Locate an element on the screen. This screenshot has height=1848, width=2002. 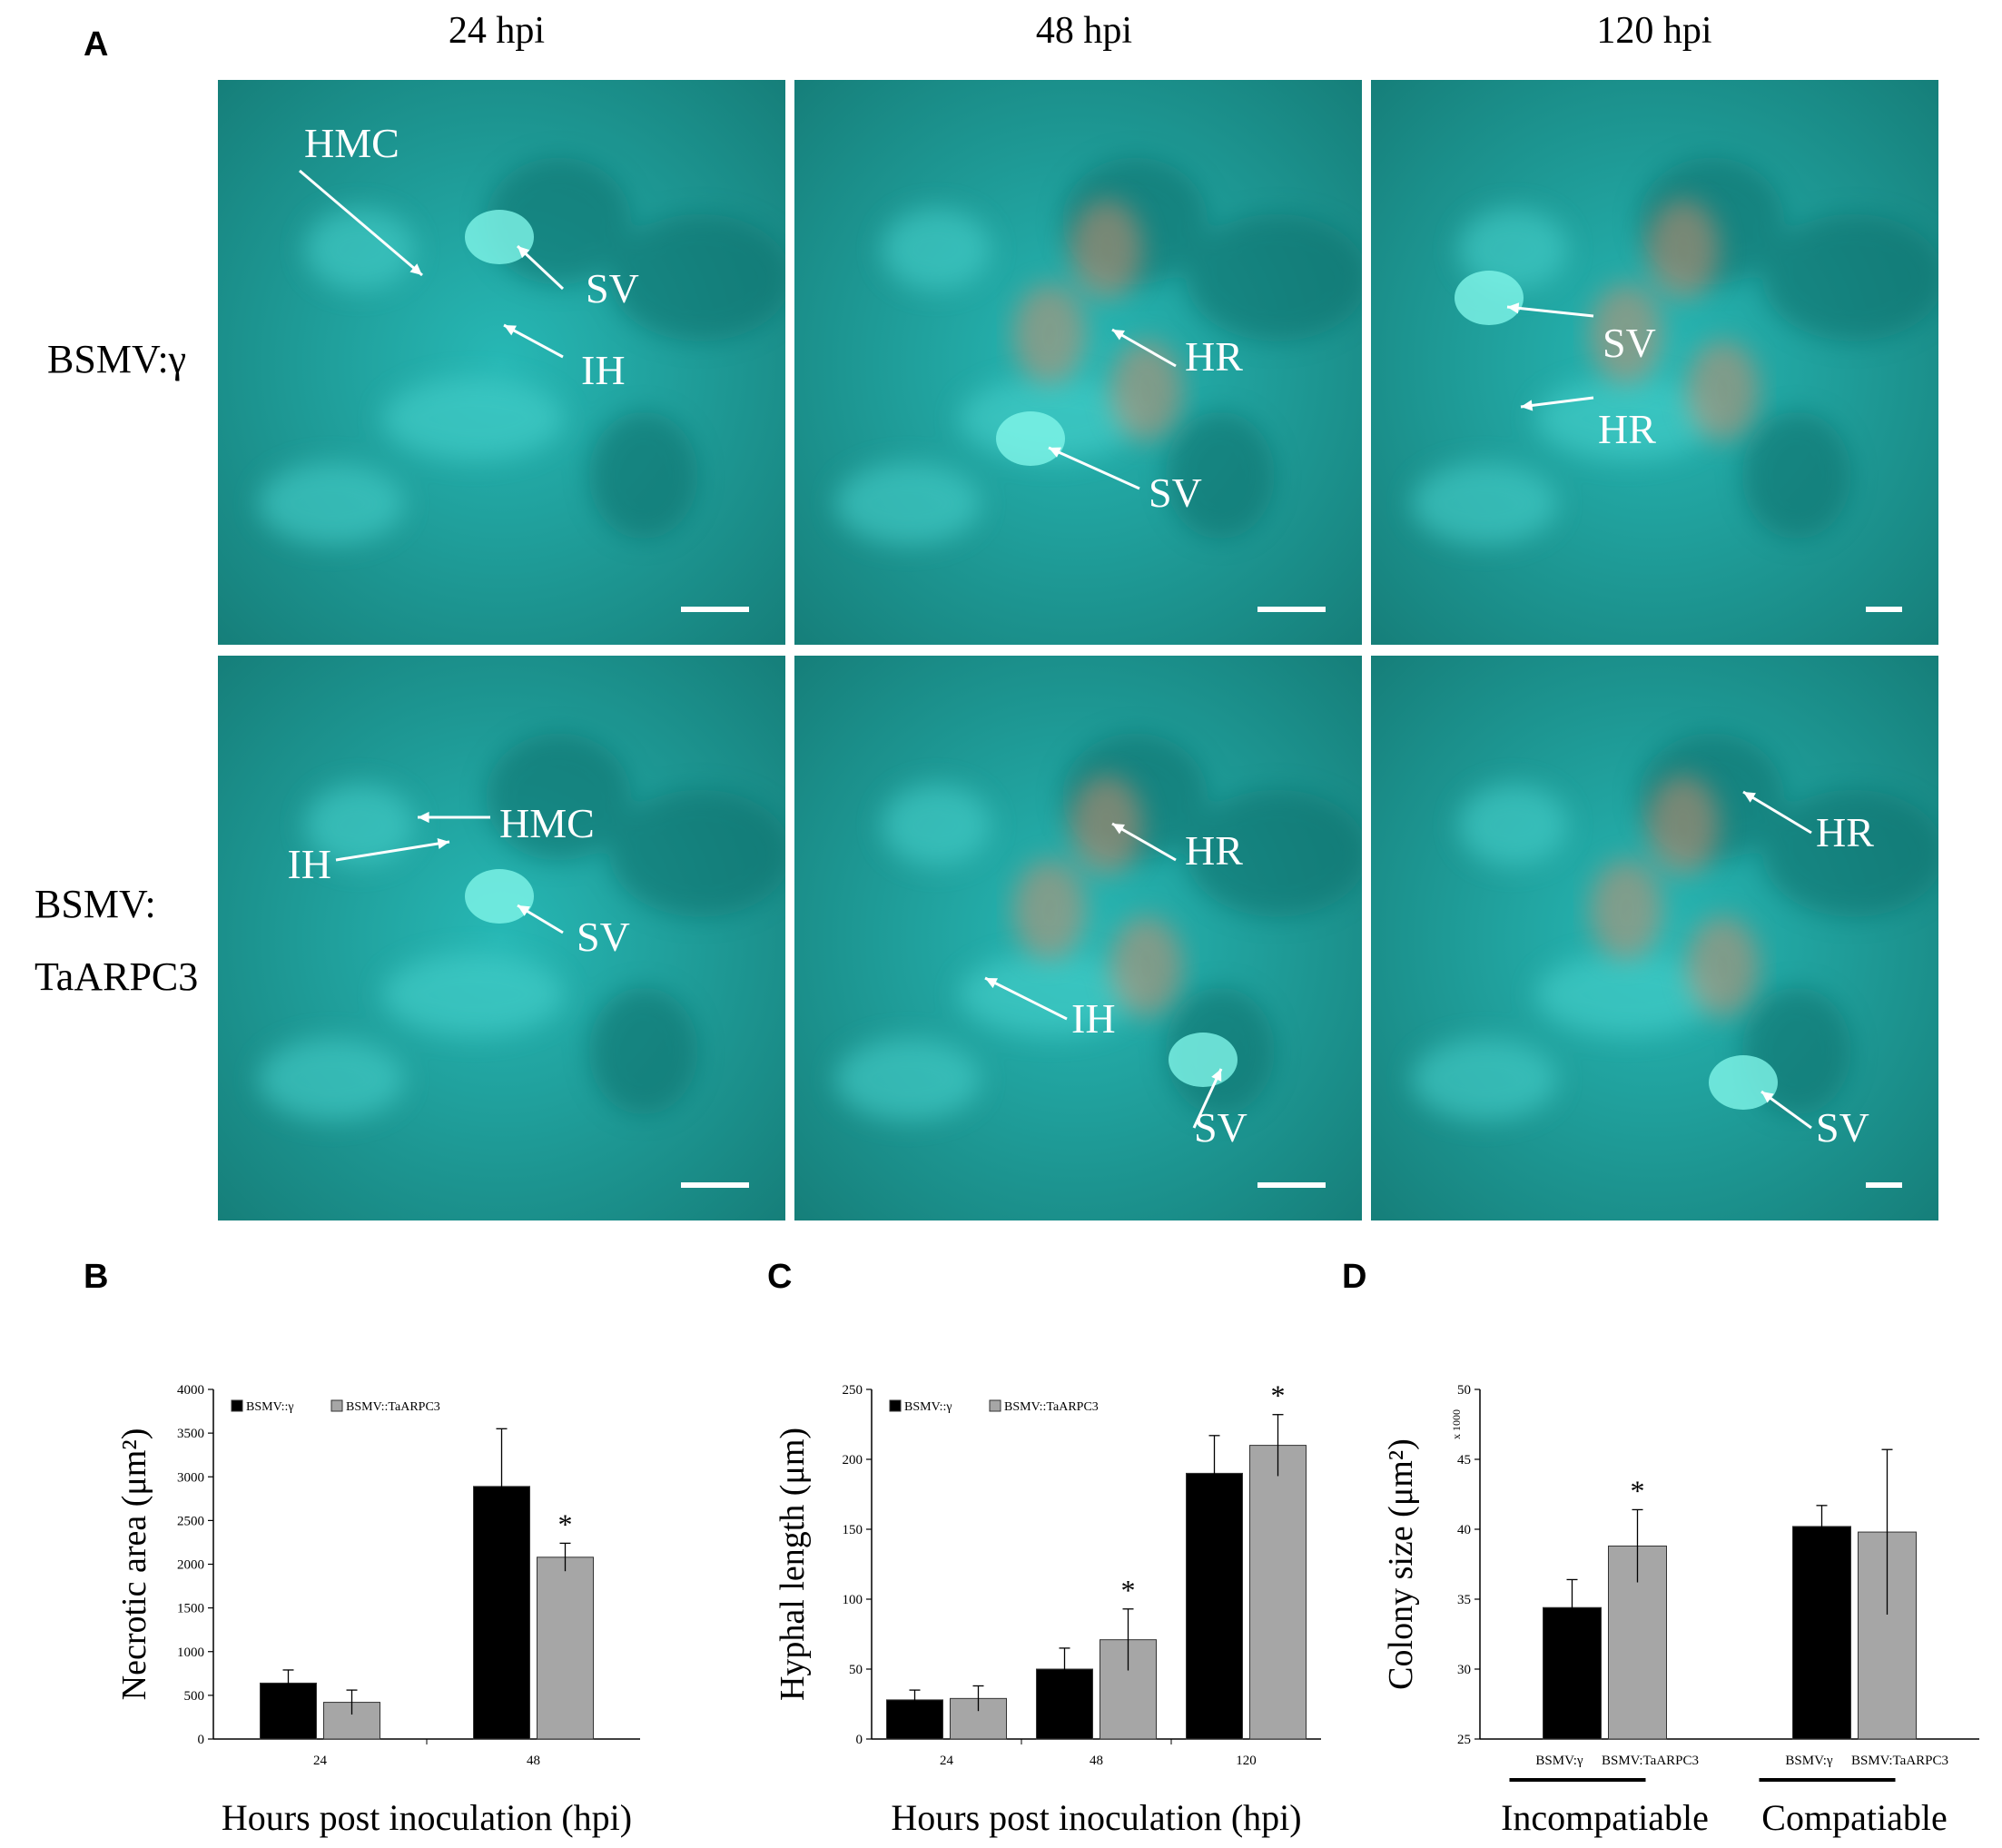
micrograph-r1c2: HR SV is located at coordinates (1654, 938).